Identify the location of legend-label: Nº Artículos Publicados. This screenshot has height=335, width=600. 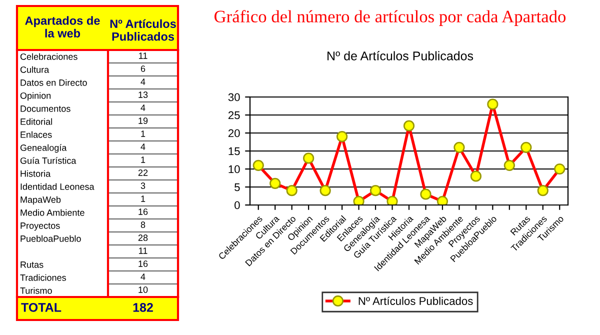
(415, 300).